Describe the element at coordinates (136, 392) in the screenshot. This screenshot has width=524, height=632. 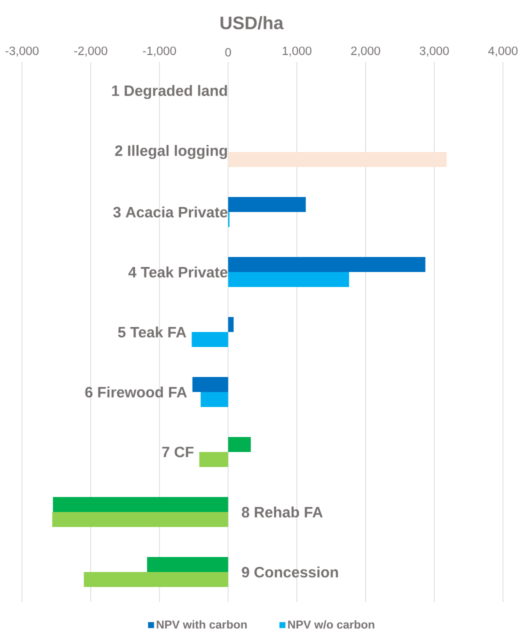
I see `y-tick-label: 6 Firewood FA` at that location.